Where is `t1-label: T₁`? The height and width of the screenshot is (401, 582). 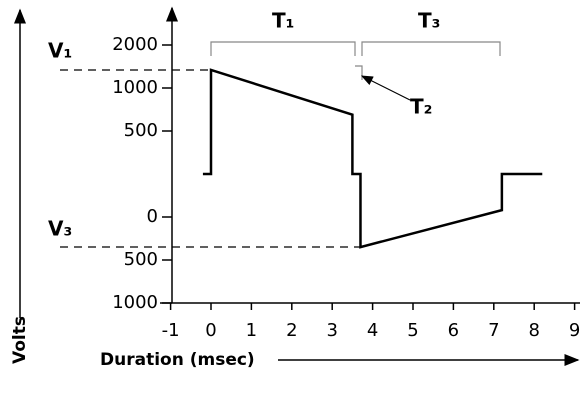
t1-label: T₁ is located at coordinates (283, 21).